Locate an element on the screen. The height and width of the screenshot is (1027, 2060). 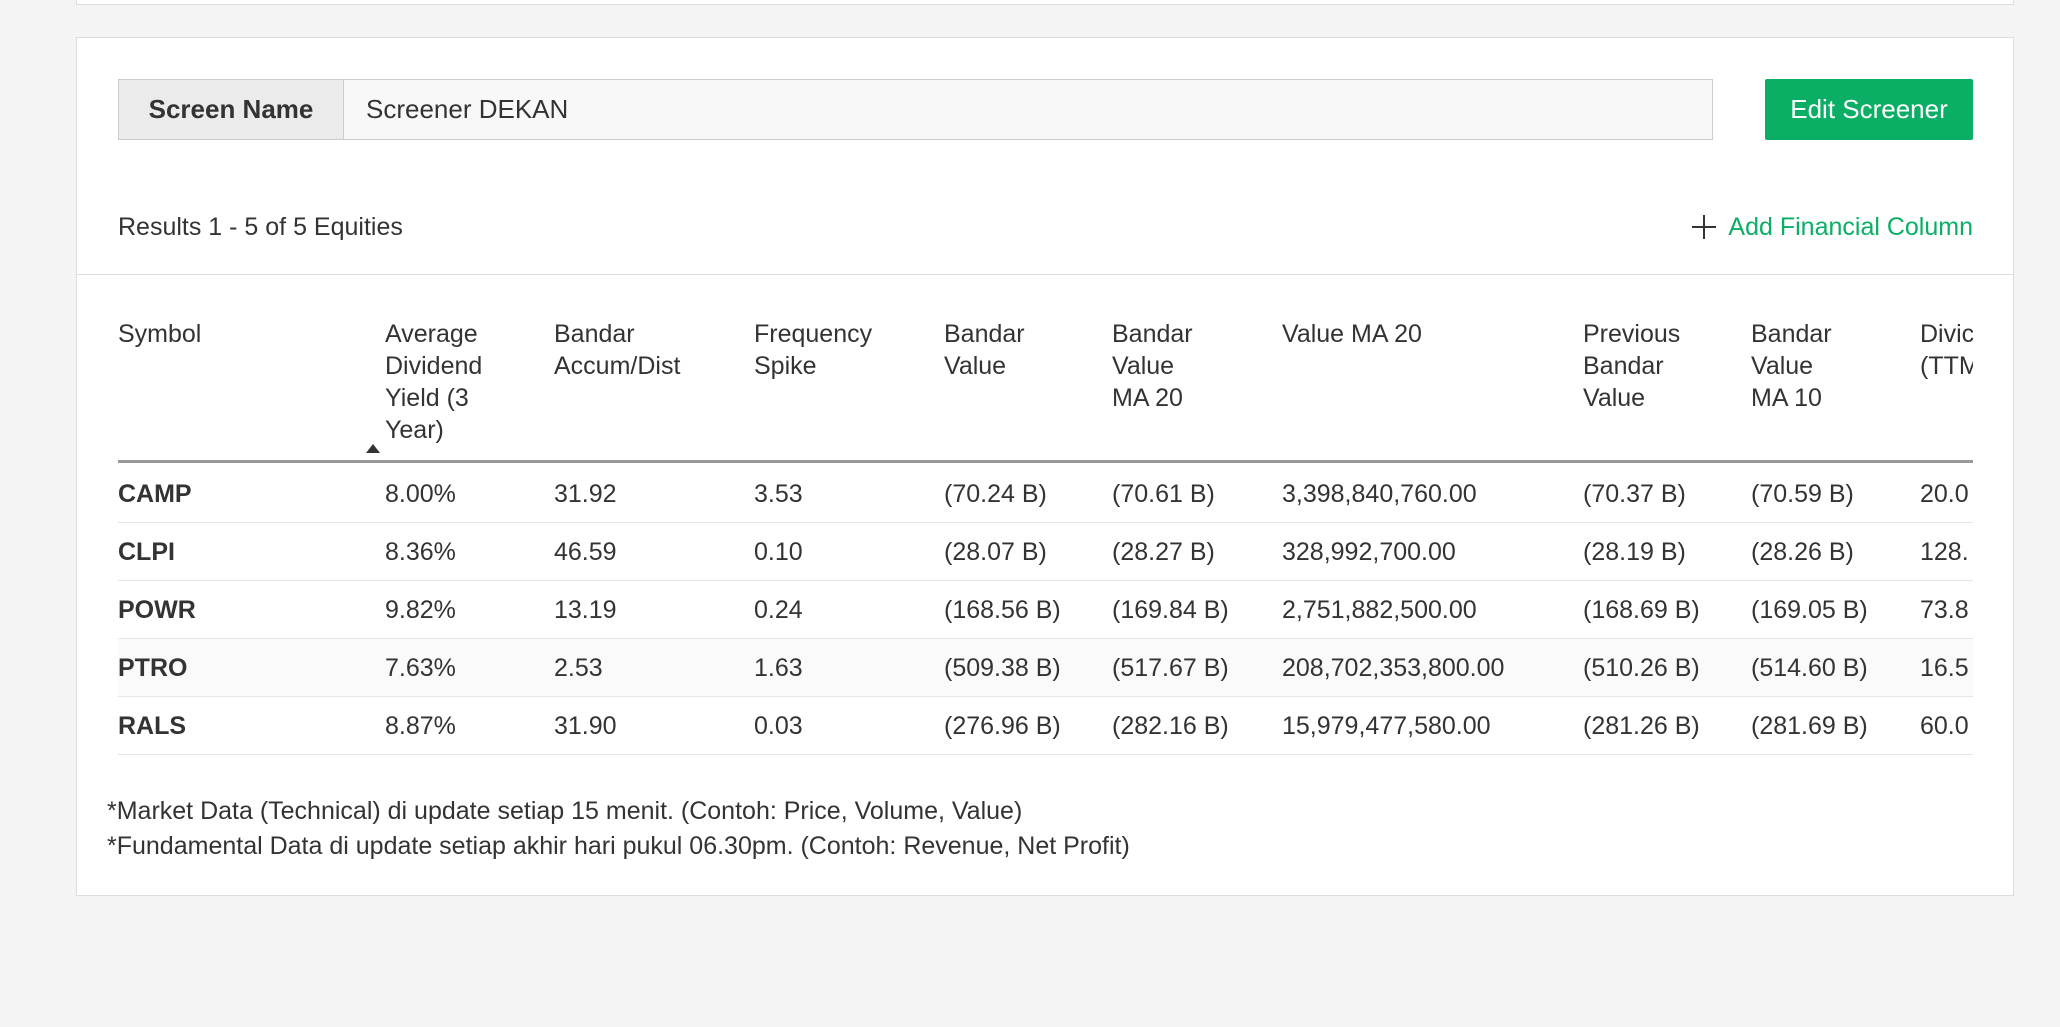
cell: 73.8 is located at coordinates (1944, 610).